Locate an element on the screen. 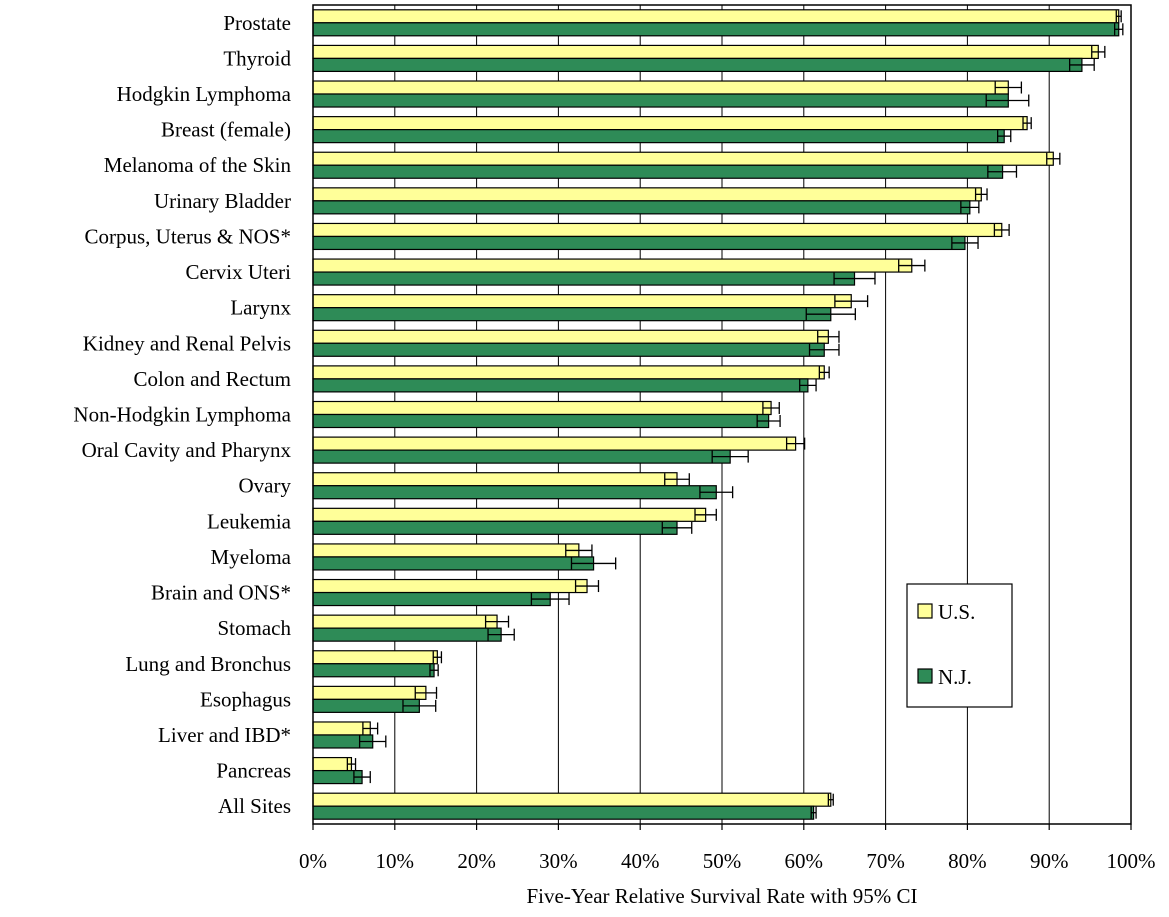 The height and width of the screenshot is (917, 1169). legend-swatch-nj is located at coordinates (925, 676).